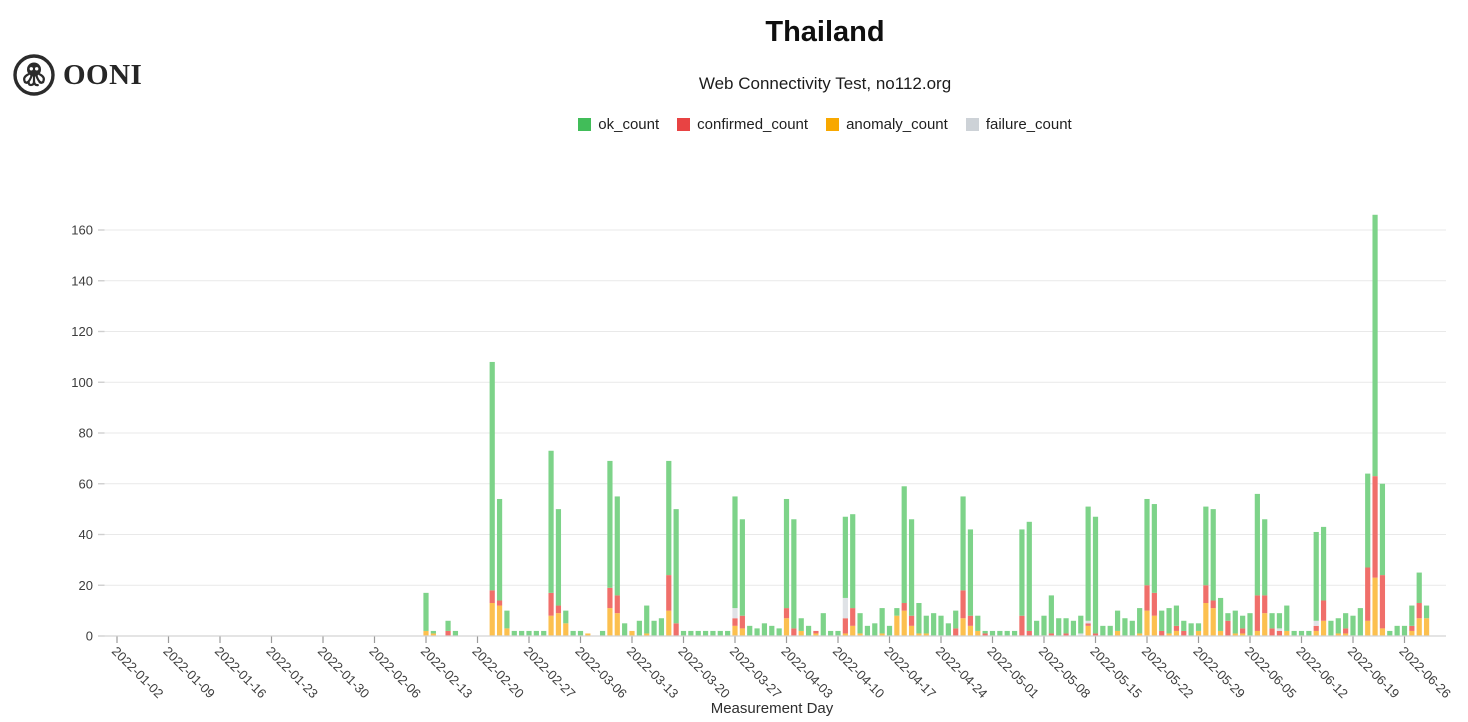 This screenshot has width=1468, height=722. I want to click on legend-item-ok_count: ok_count, so click(618, 124).